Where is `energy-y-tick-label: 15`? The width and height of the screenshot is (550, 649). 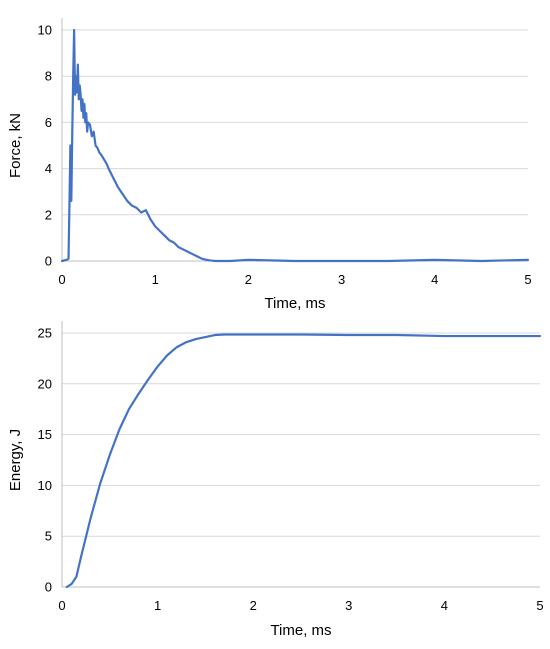
energy-y-tick-label: 15 is located at coordinates (45, 434).